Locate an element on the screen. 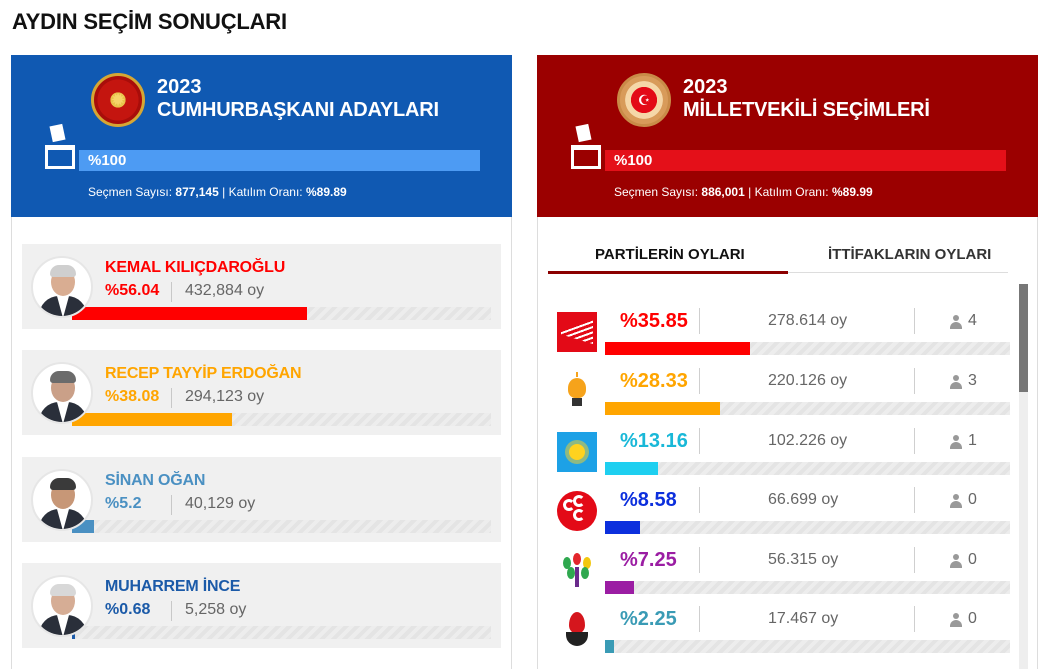 The height and width of the screenshot is (669, 1041). presidential-year: 2023 is located at coordinates (179, 87).